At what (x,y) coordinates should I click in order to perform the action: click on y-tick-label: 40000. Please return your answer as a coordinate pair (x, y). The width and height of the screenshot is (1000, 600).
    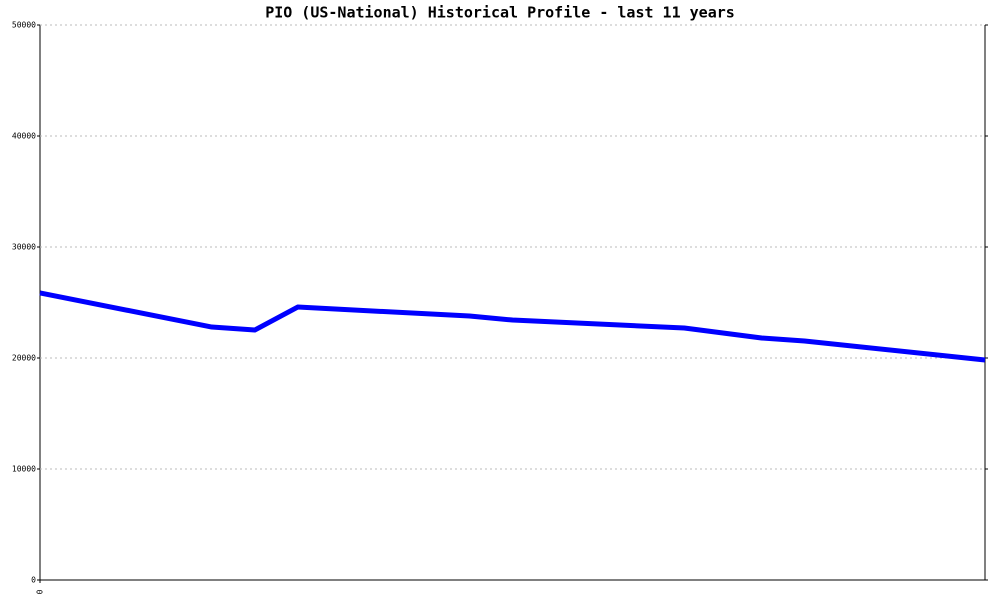
    Looking at the image, I should click on (24, 136).